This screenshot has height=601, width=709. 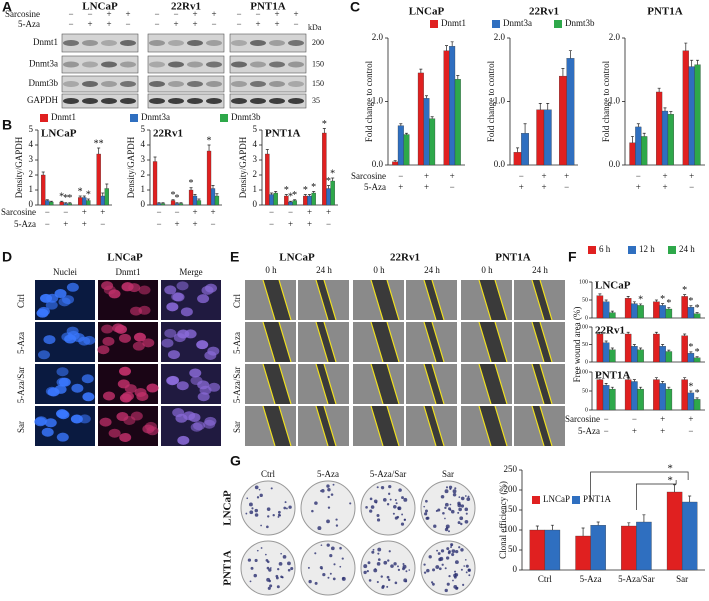 What do you see at coordinates (368, 176) in the screenshot?
I see `treatment-name: Sarcosine` at bounding box center [368, 176].